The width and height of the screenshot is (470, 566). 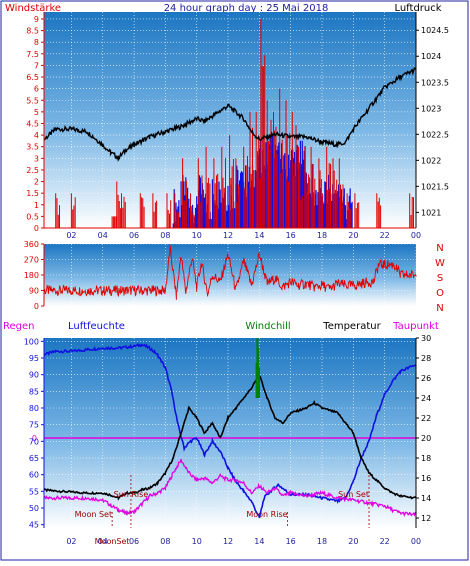 What do you see at coordinates (32, 170) in the screenshot?
I see `y-tick-label: 2.5` at bounding box center [32, 170].